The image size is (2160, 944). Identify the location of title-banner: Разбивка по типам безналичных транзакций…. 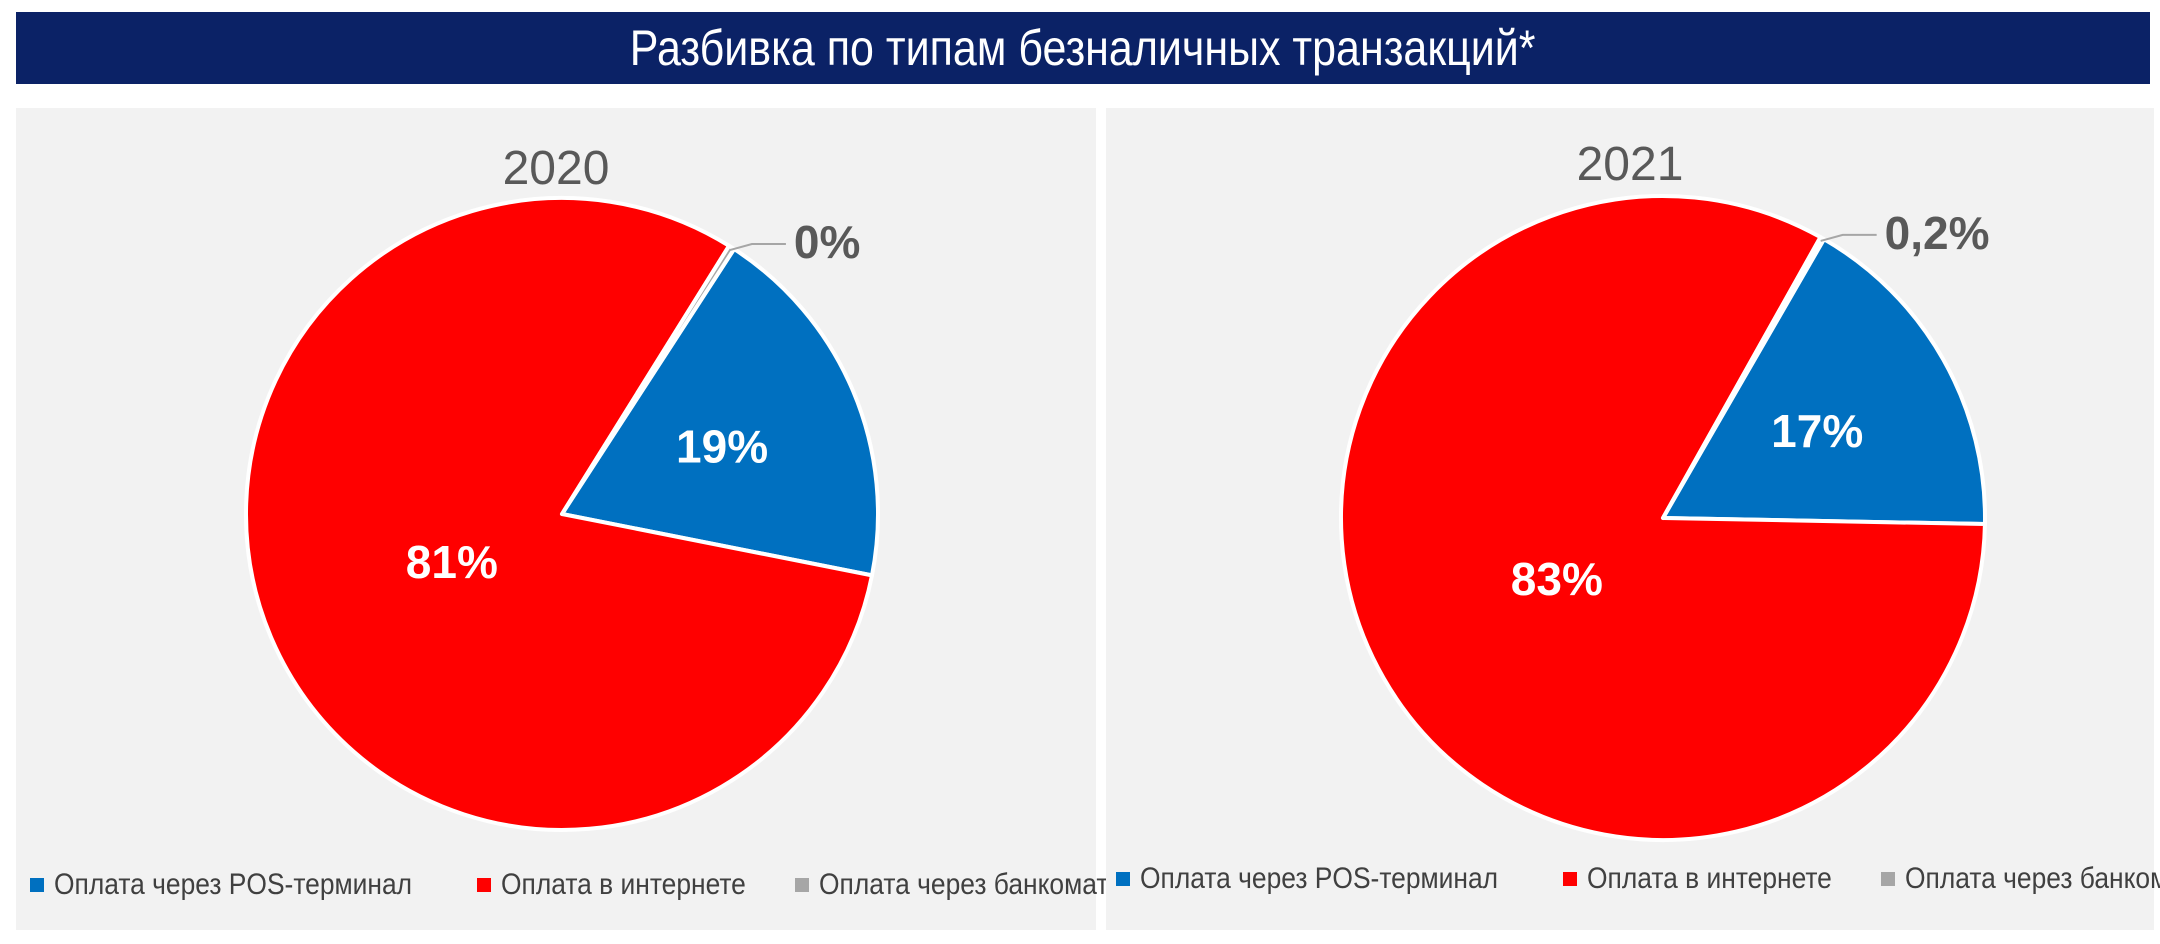
(1083, 48).